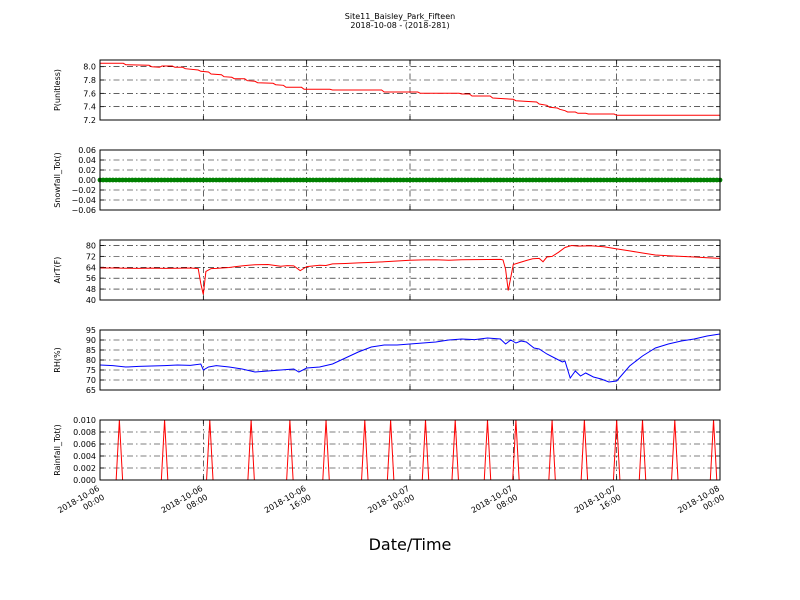 This screenshot has height=600, width=800. Describe the element at coordinates (400, 16) in the screenshot. I see `figure-title-line1: Site11_Baisley_Park_Fifteen` at that location.